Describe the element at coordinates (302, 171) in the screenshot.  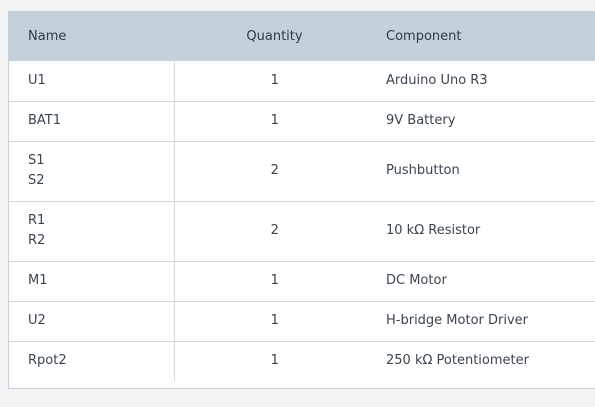
I see `table-row: S1 S2 2 Pushbutton` at that location.